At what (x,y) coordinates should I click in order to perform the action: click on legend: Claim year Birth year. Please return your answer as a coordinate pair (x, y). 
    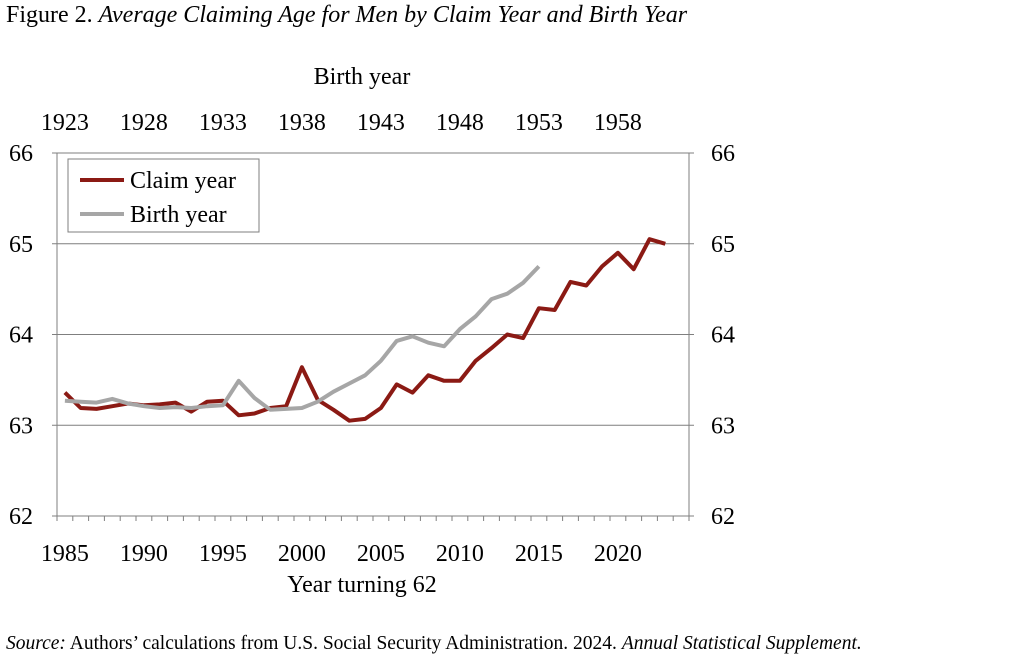
    Looking at the image, I should click on (163, 195).